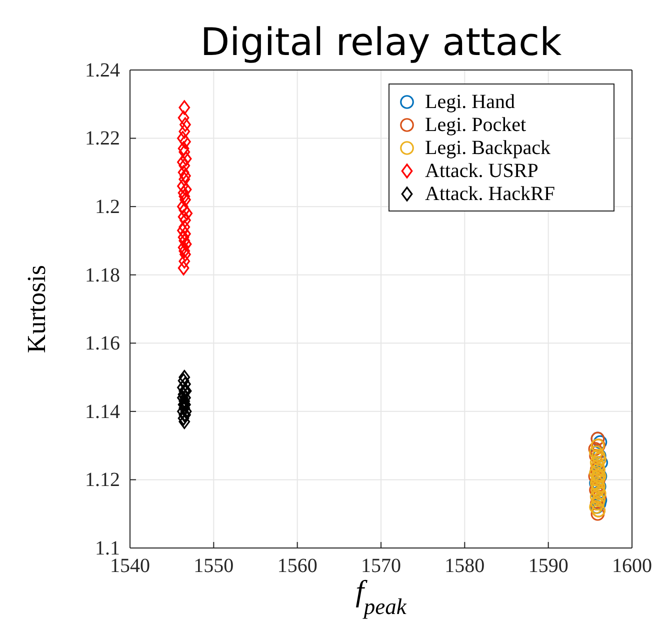 This screenshot has height=633, width=656. What do you see at coordinates (107, 207) in the screenshot?
I see `y-tick-label: 1.2` at bounding box center [107, 207].